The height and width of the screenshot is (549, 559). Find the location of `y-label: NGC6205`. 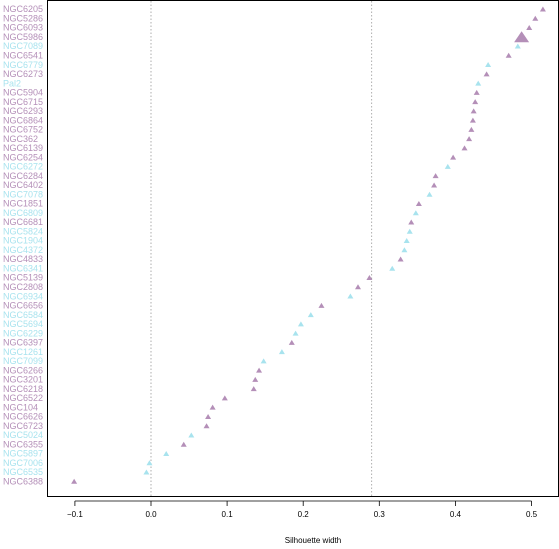

y-label: NGC6205 is located at coordinates (23, 9).